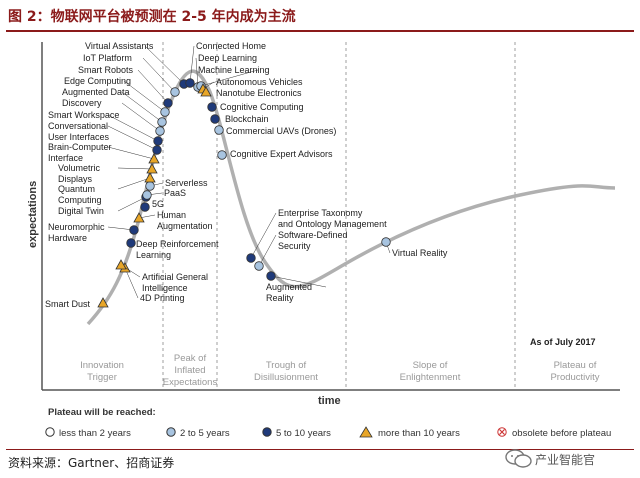 The image size is (640, 478). I want to click on tech-smart-workspace: Smart Workspace, so click(105, 128).